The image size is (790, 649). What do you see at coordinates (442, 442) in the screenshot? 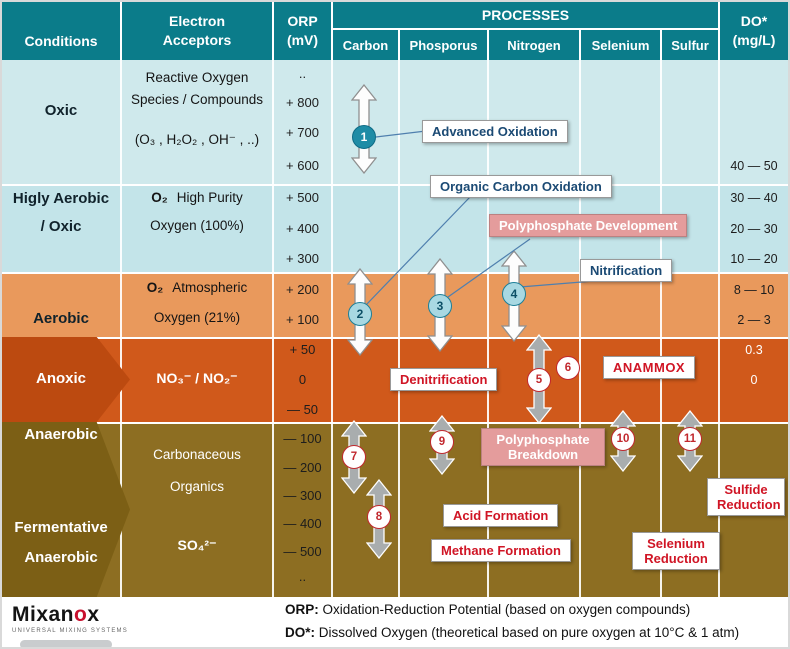
I see `step-circle-9: 9` at bounding box center [442, 442].